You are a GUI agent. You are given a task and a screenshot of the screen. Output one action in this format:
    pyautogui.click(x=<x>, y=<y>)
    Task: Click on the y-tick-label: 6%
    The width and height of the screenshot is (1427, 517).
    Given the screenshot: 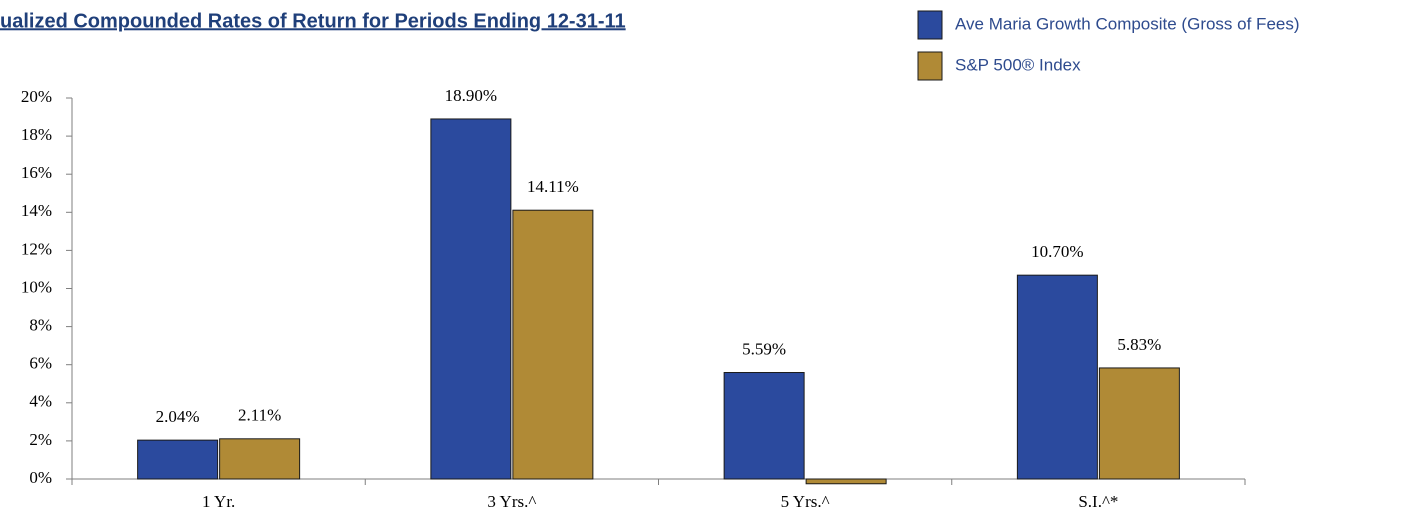 What is the action you would take?
    pyautogui.click(x=40, y=363)
    